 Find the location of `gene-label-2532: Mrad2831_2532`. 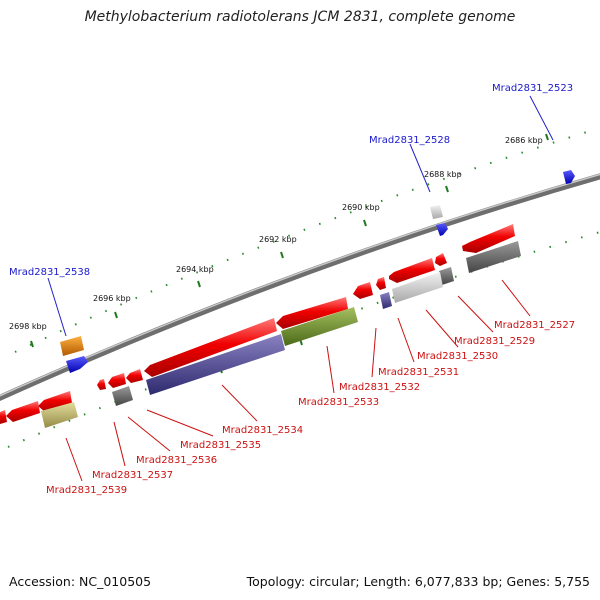

gene-label-2532: Mrad2831_2532 is located at coordinates (379, 387).